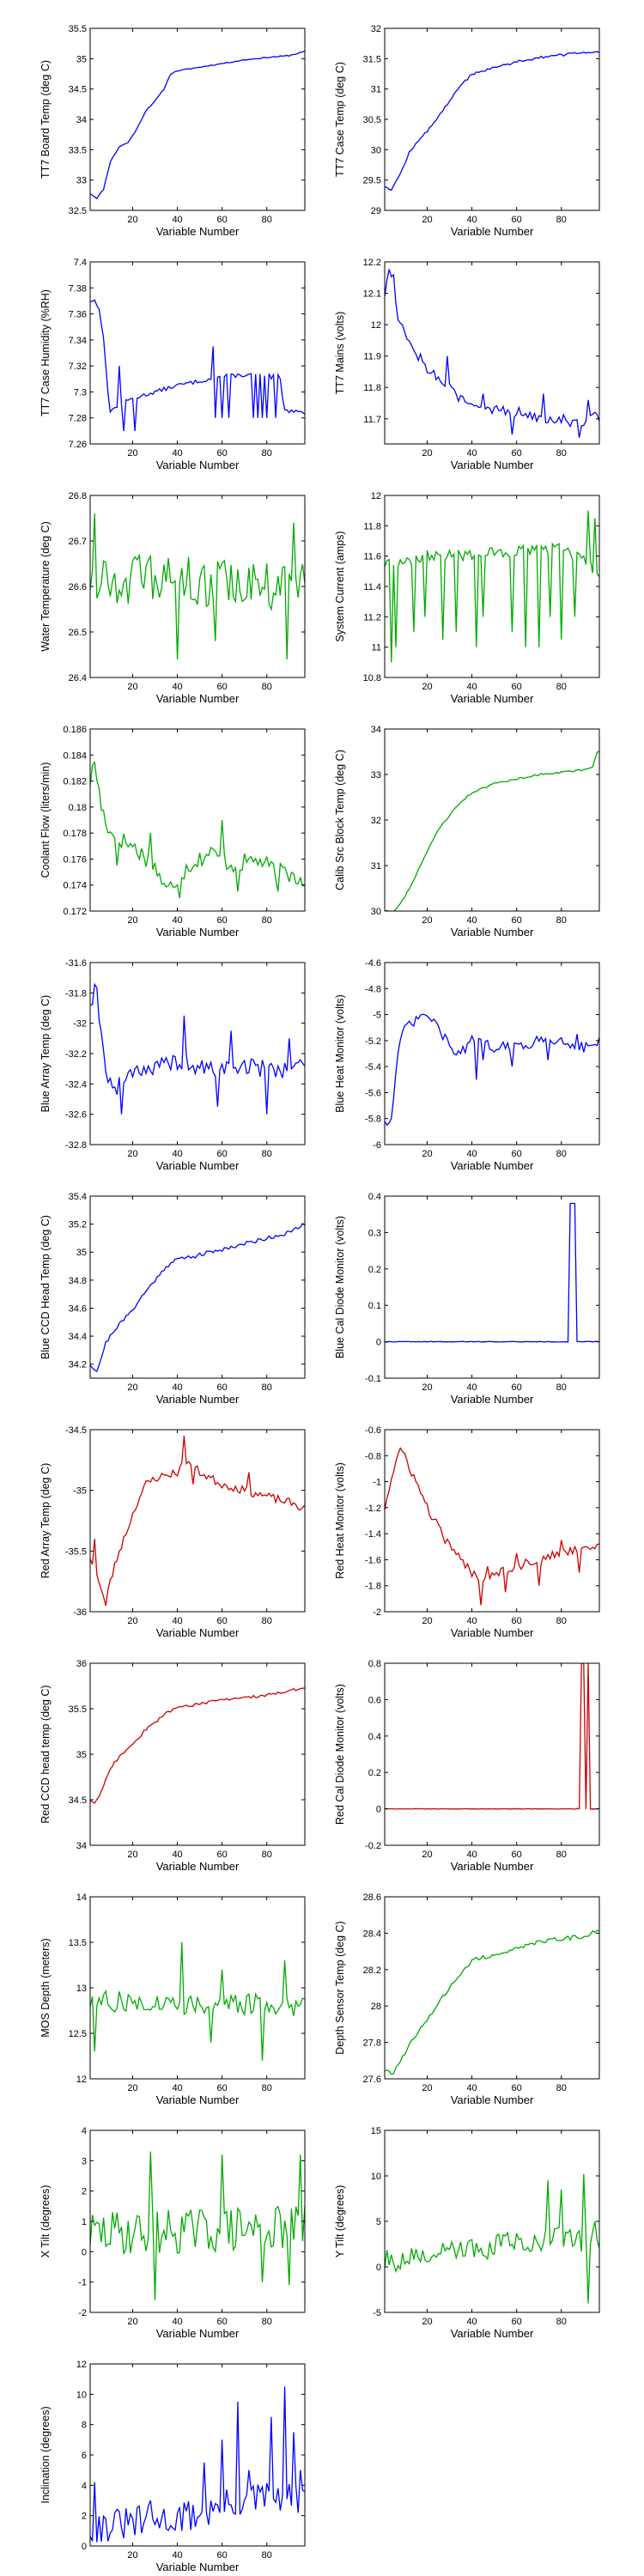 Image resolution: width=644 pixels, height=2576 pixels. Describe the element at coordinates (76, 1085) in the screenshot. I see `y-tick-label: -32.4` at that location.